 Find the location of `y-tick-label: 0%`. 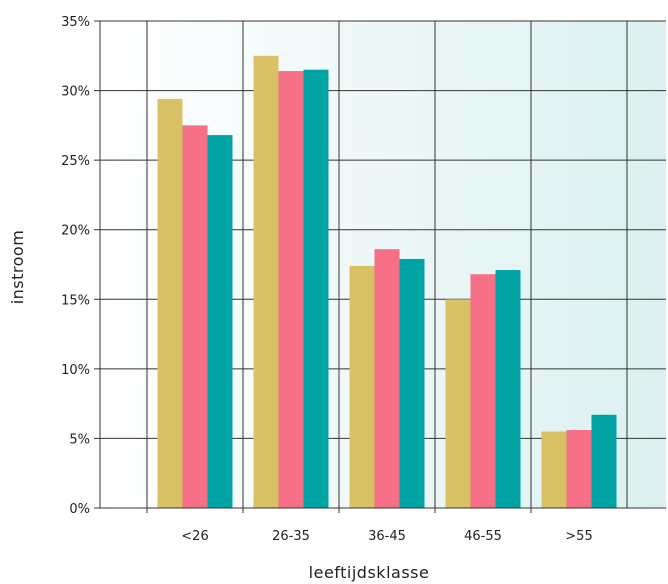

y-tick-label: 0% is located at coordinates (79, 509).